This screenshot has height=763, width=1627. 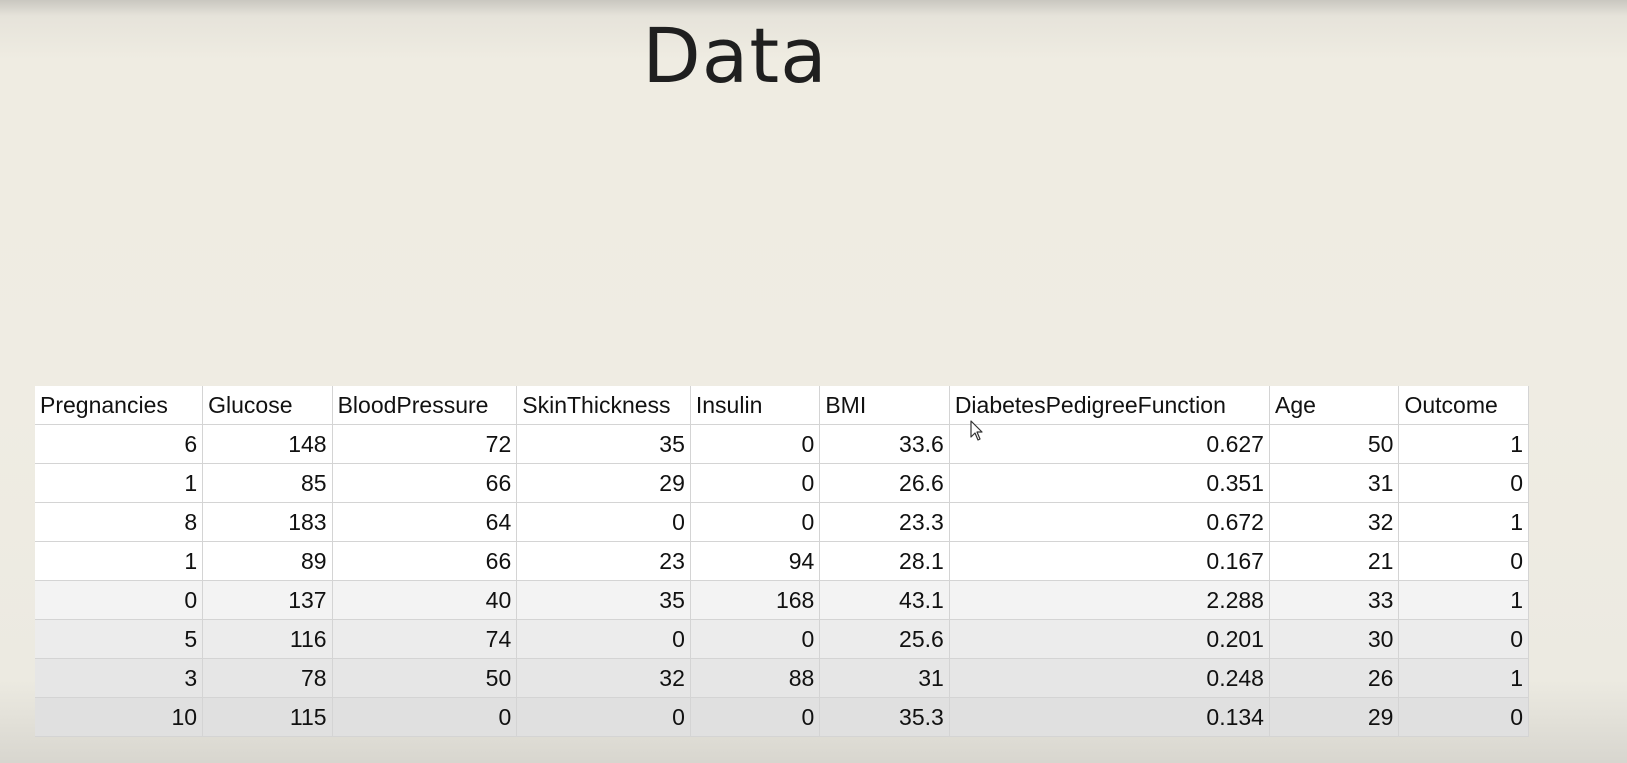 What do you see at coordinates (425, 639) in the screenshot?
I see `table-cell: 74` at bounding box center [425, 639].